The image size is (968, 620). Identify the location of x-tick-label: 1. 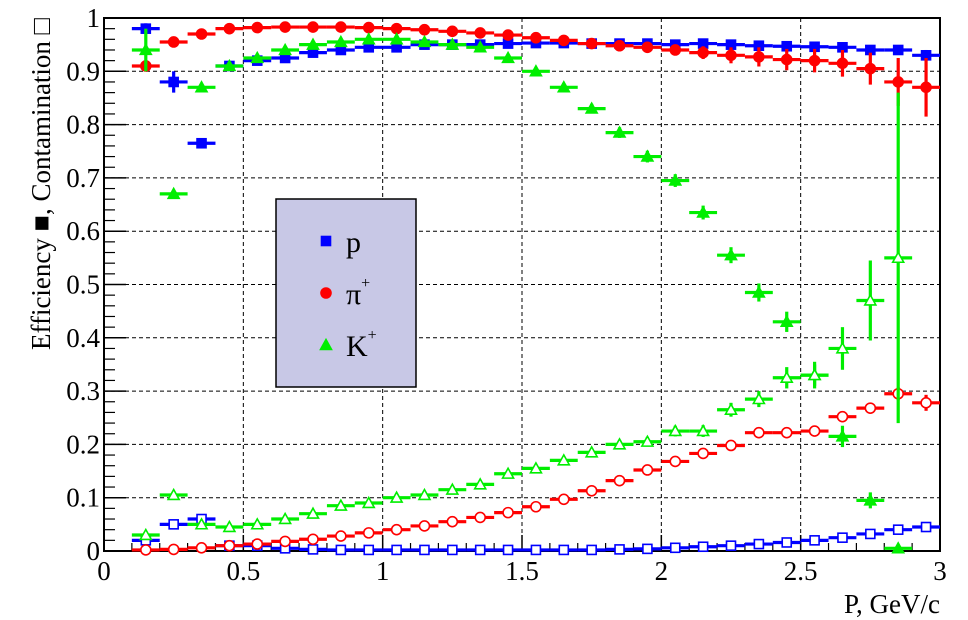
(383, 571).